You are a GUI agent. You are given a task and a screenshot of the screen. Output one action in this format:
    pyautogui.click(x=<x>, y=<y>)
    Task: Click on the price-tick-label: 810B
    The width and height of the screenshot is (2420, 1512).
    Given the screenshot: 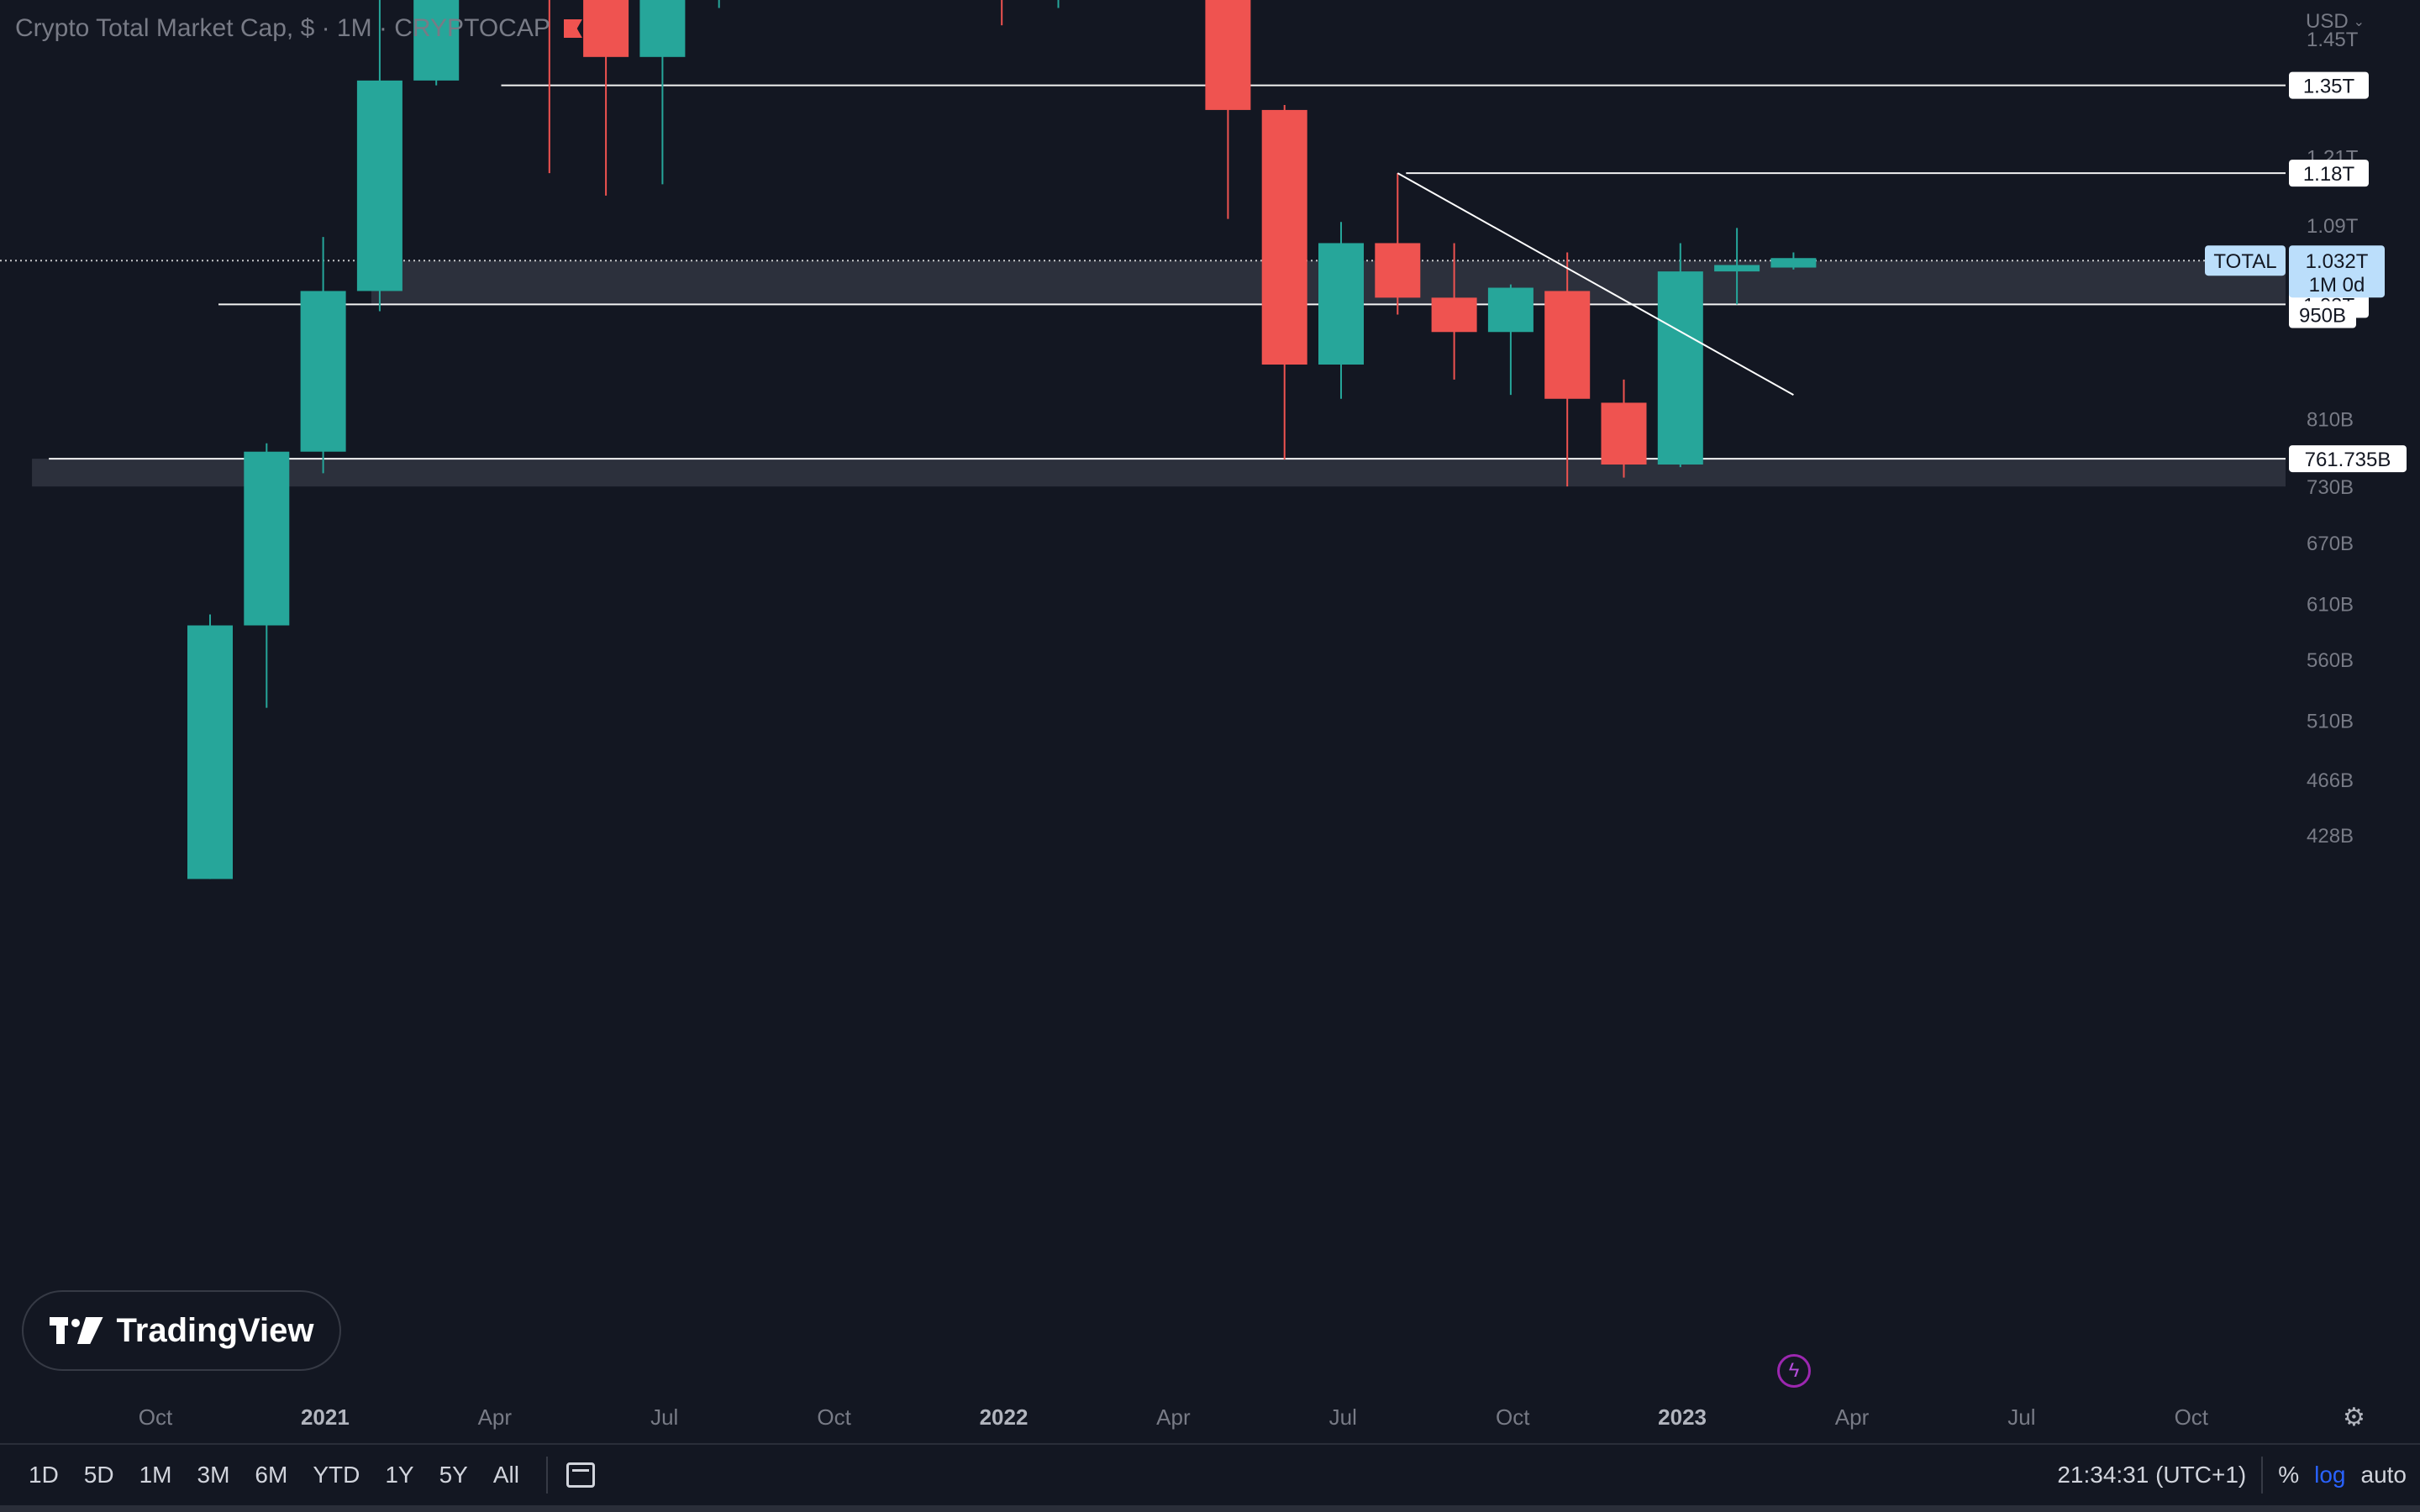 What is the action you would take?
    pyautogui.click(x=2330, y=419)
    